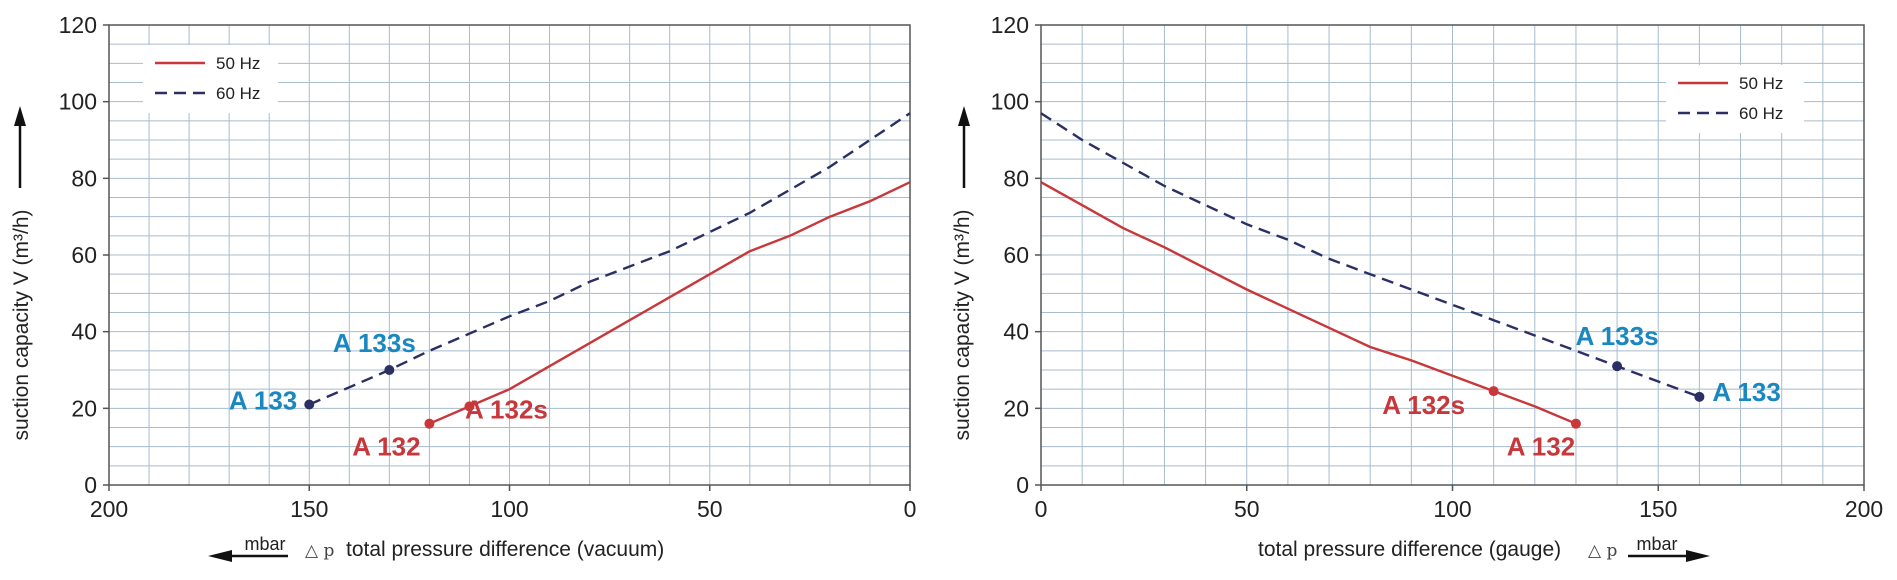 Image resolution: width=1897 pixels, height=580 pixels. What do you see at coordinates (505, 549) in the screenshot?
I see `x-axis-label: total pressure difference (vacuum)` at bounding box center [505, 549].